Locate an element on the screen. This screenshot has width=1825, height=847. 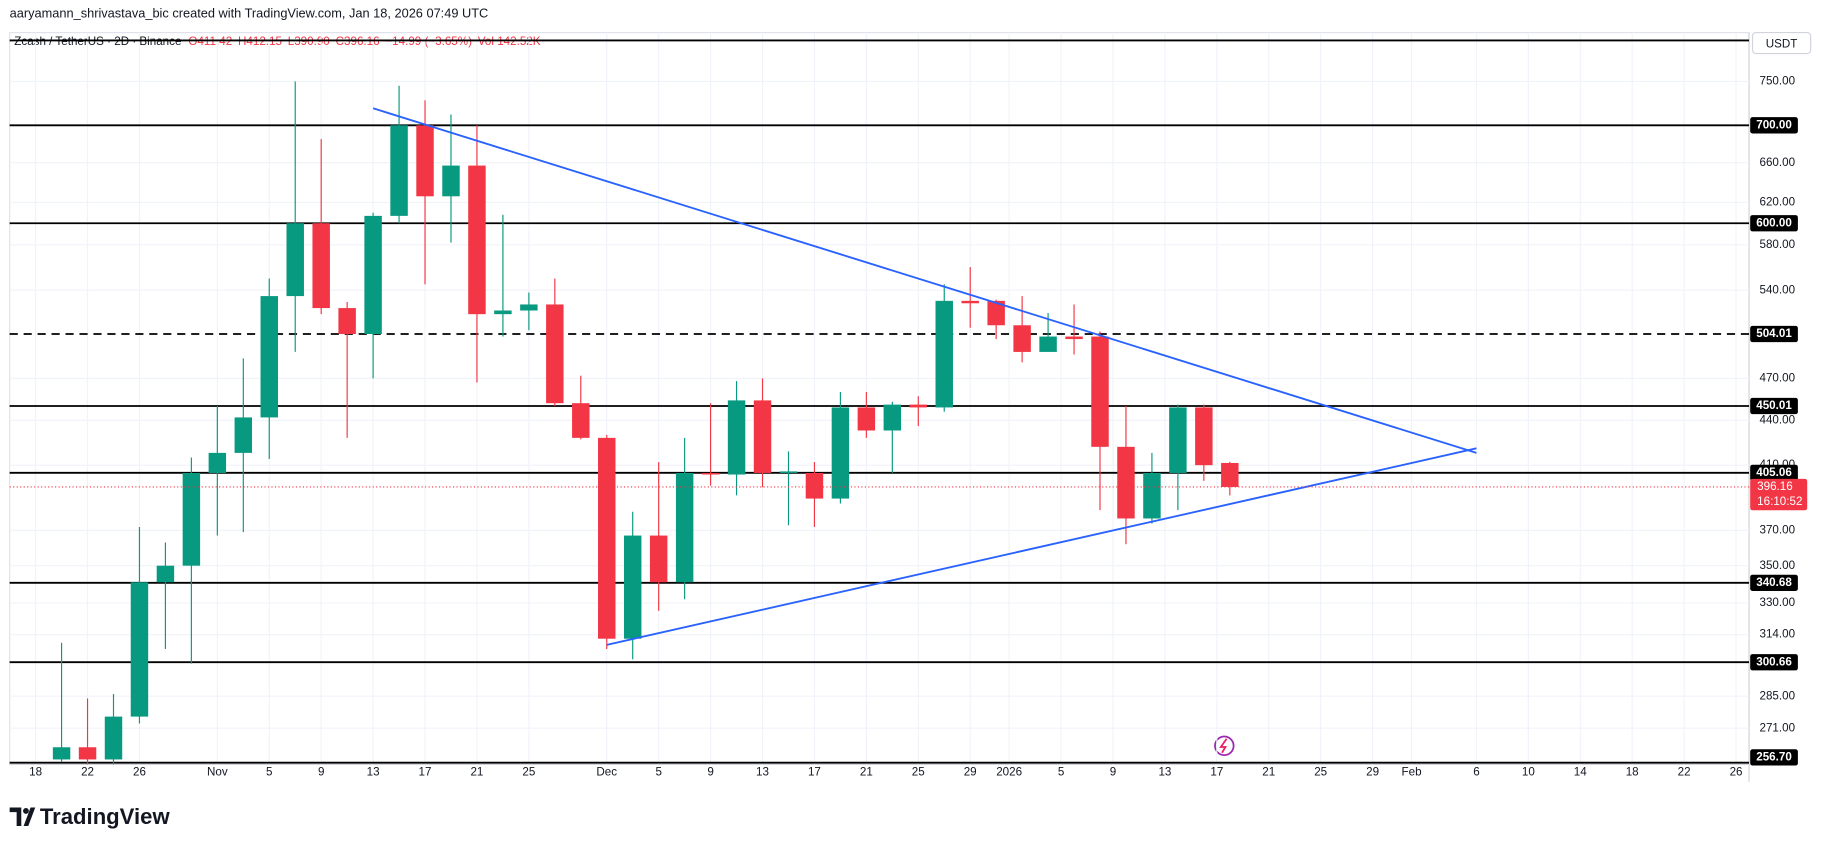
ohlc-value: −14.99 (−3.65%) is located at coordinates (428, 41).